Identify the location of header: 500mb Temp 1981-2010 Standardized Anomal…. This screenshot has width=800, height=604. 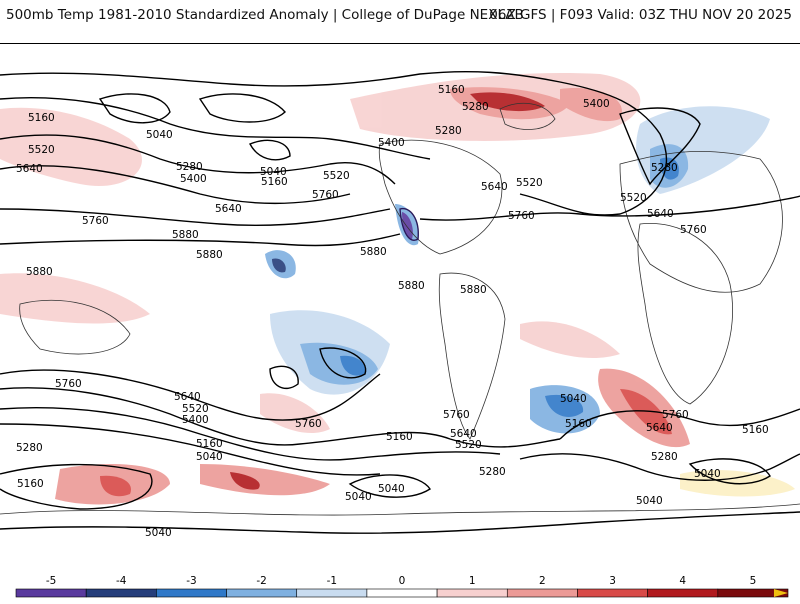
(400, 18).